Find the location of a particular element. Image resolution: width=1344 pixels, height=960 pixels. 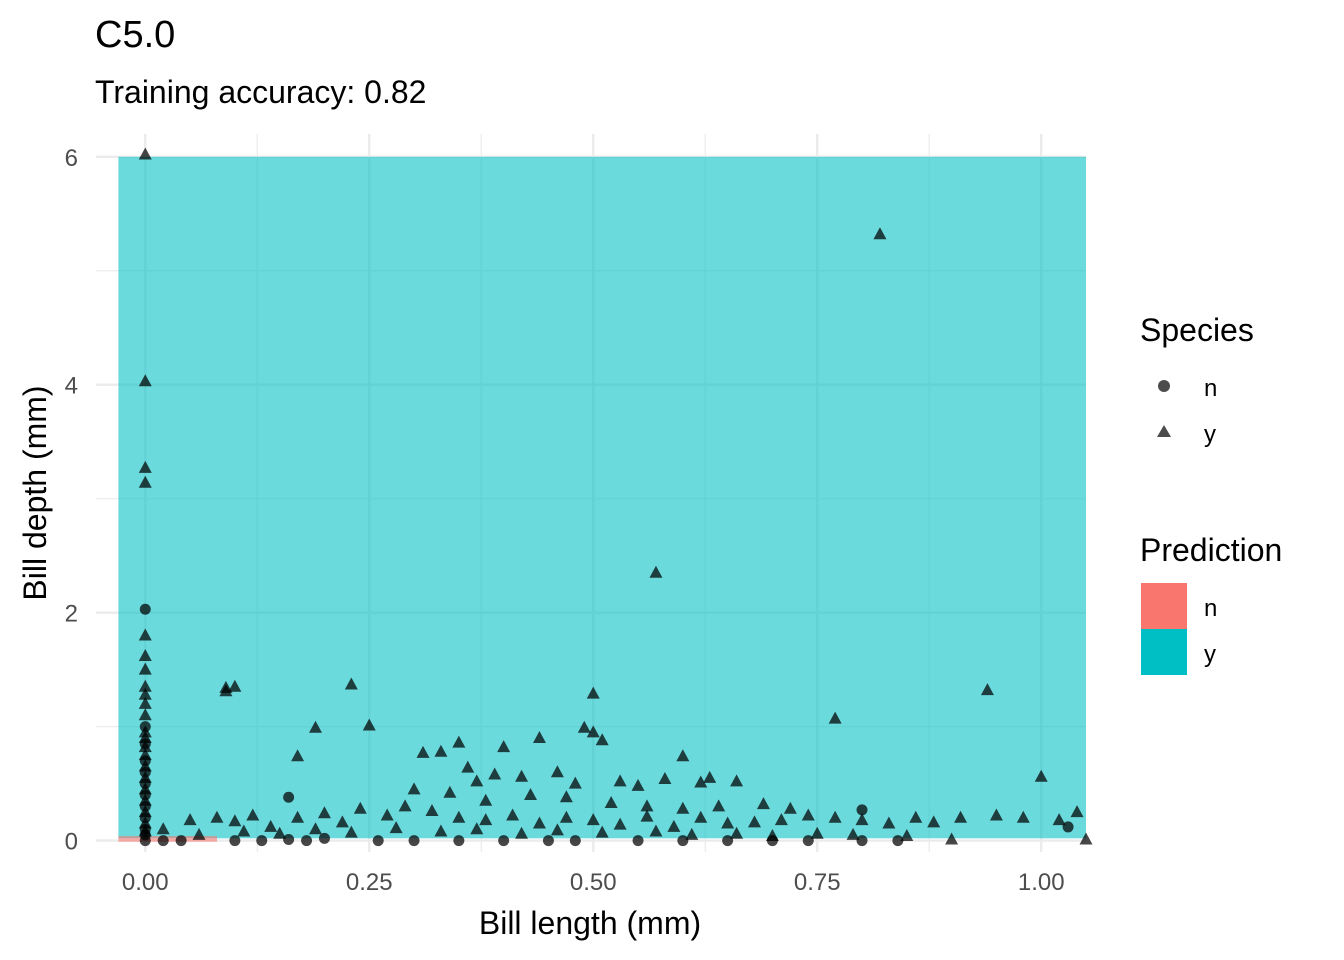

legend-prediction-title: Prediction is located at coordinates (1211, 550).